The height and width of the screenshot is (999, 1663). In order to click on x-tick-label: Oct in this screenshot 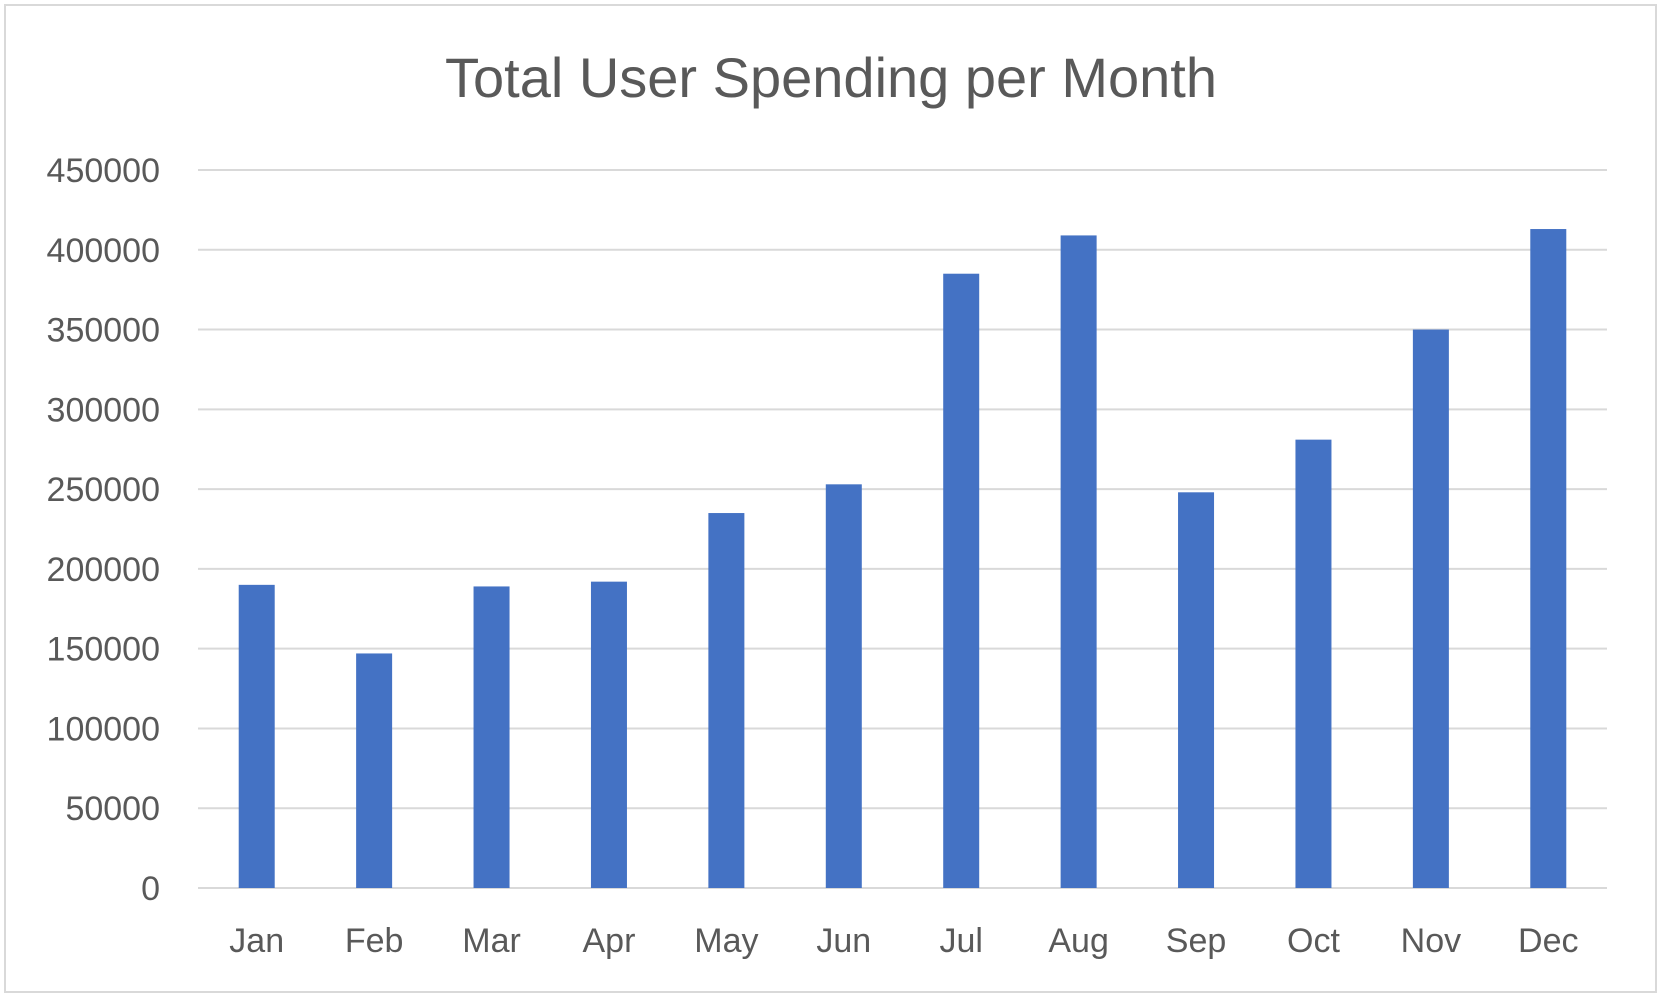, I will do `click(1313, 941)`.